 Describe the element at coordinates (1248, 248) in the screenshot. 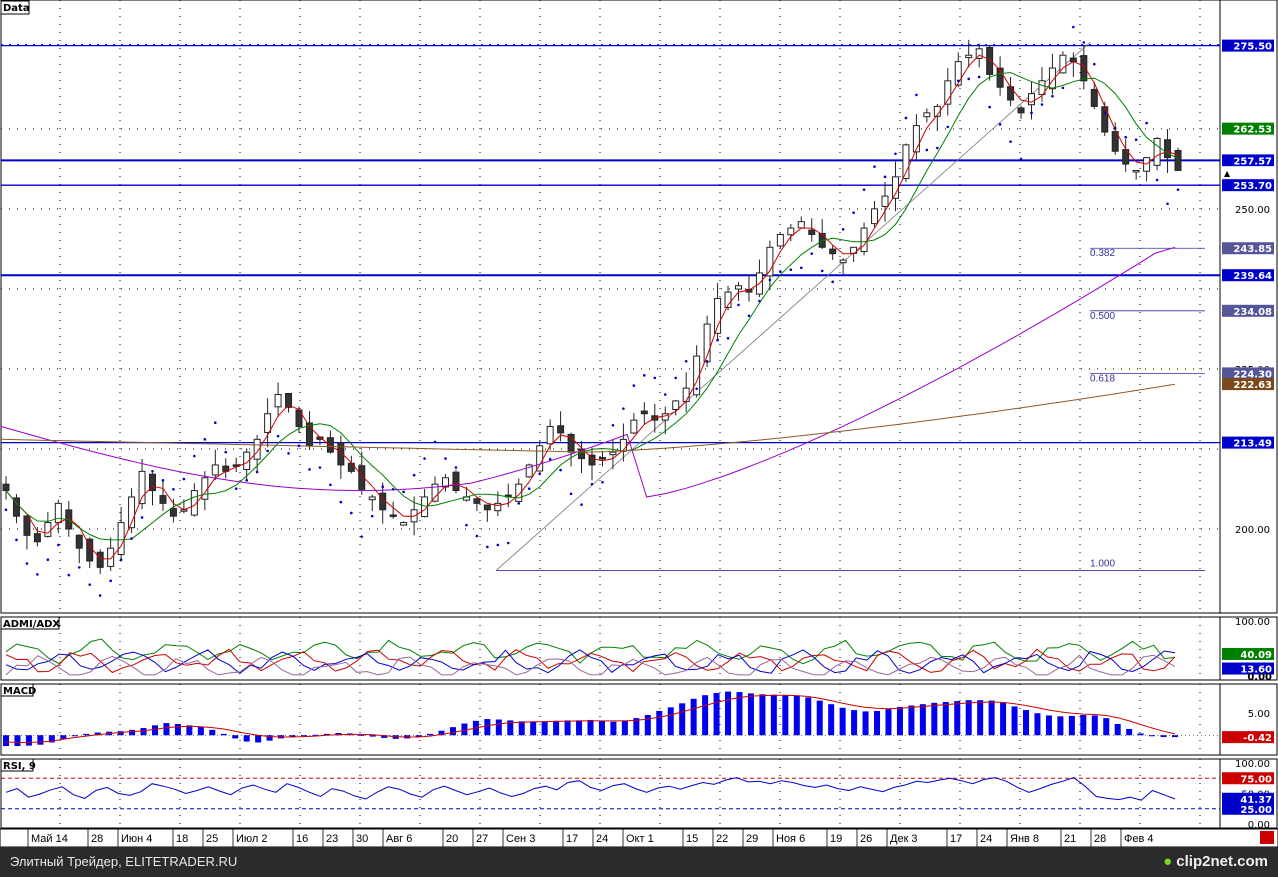

I see `price-right-label-5-box` at that location.